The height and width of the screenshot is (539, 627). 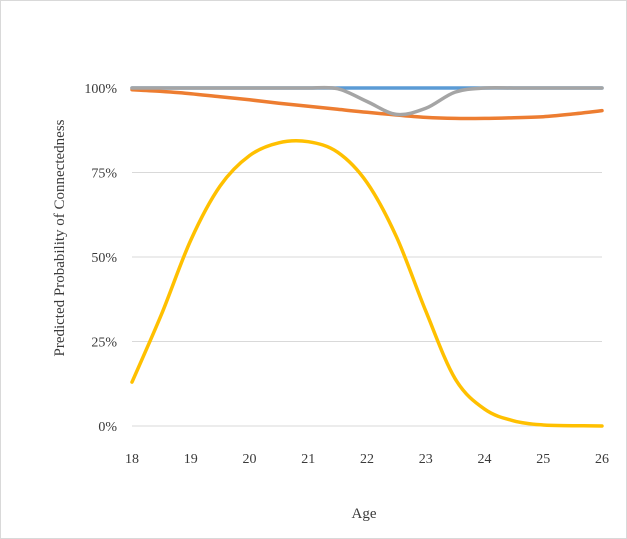 What do you see at coordinates (107, 427) in the screenshot?
I see `y-tick-label: 0%` at bounding box center [107, 427].